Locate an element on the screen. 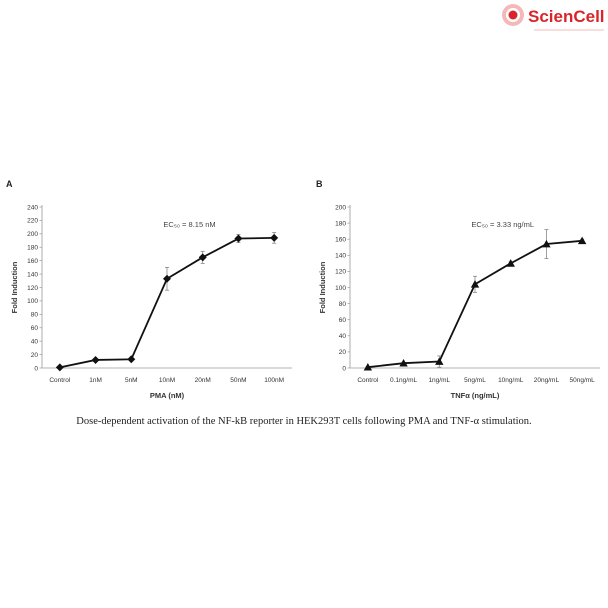 The image size is (608, 608). x-tick-label: 50ng/mL is located at coordinates (582, 380).